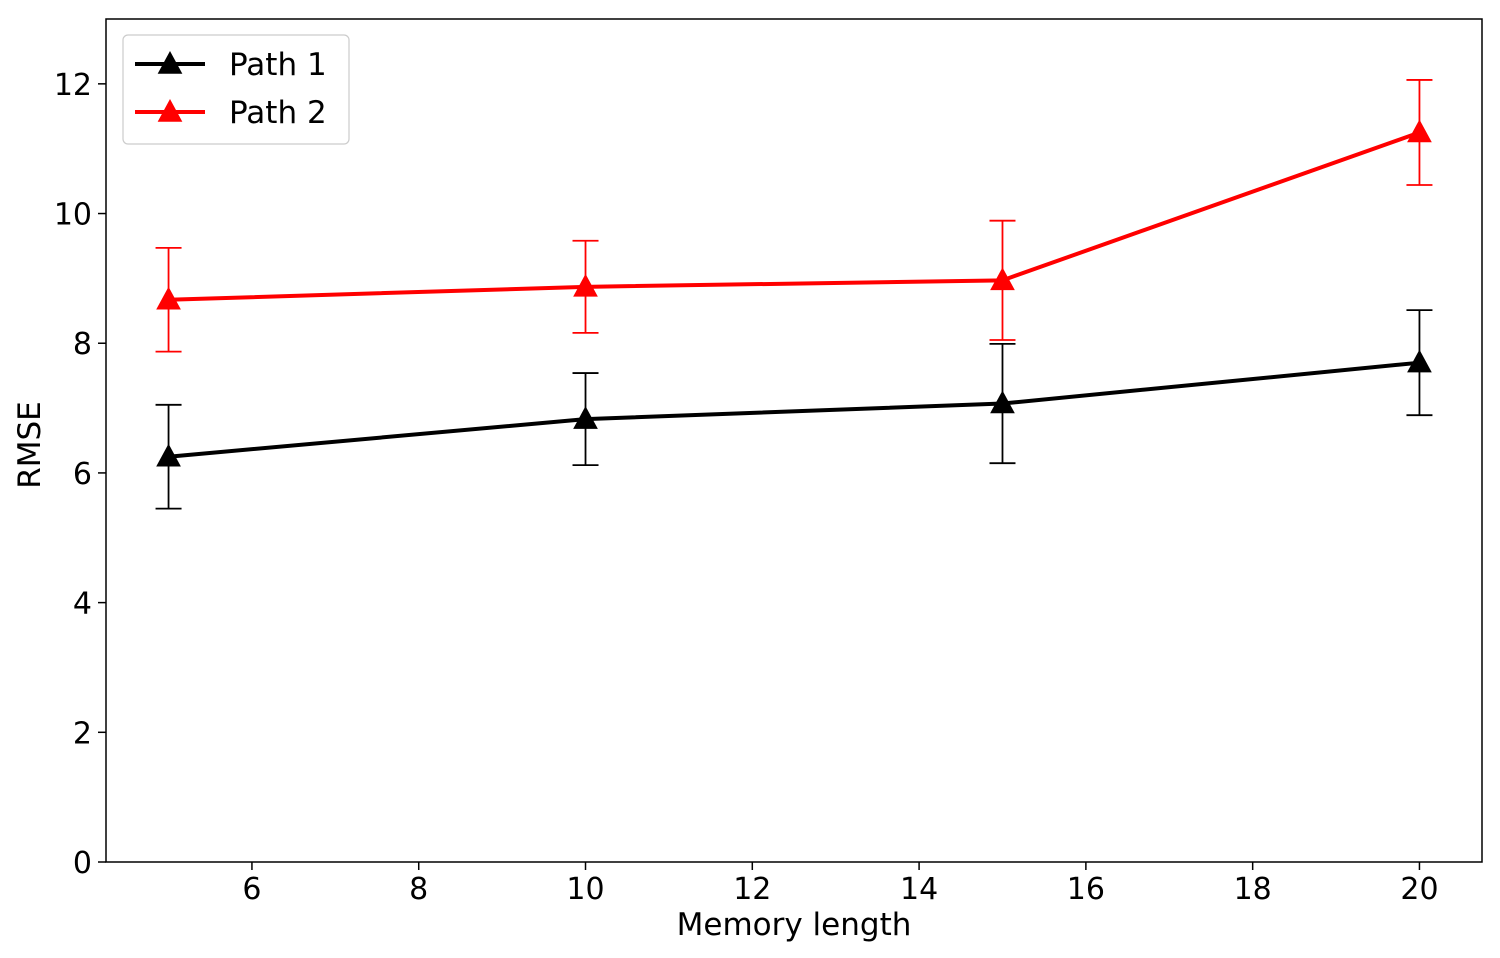  What do you see at coordinates (752, 889) in the screenshot?
I see `x-tick-label: 12` at bounding box center [752, 889].